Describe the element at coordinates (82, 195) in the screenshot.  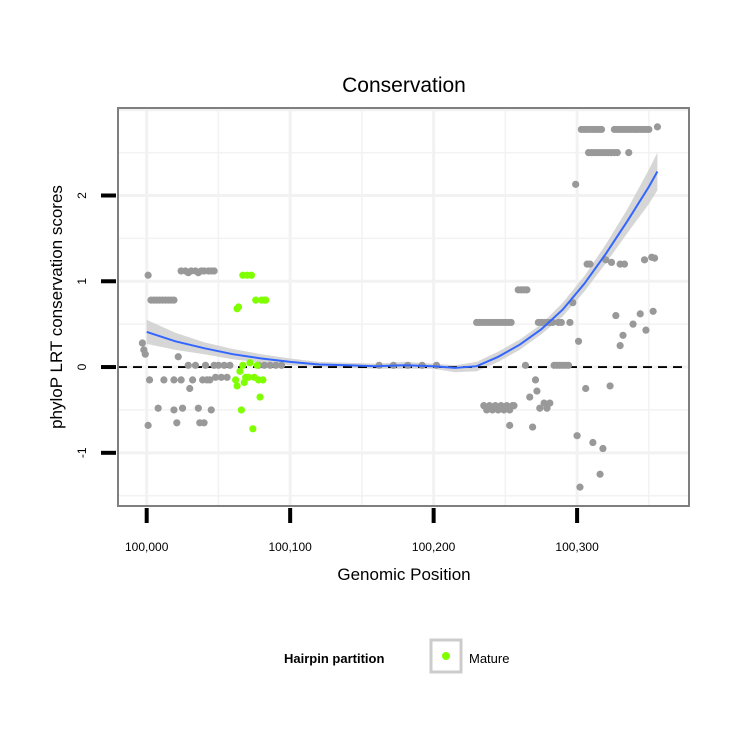
I see `y-tick-label: 2` at that location.